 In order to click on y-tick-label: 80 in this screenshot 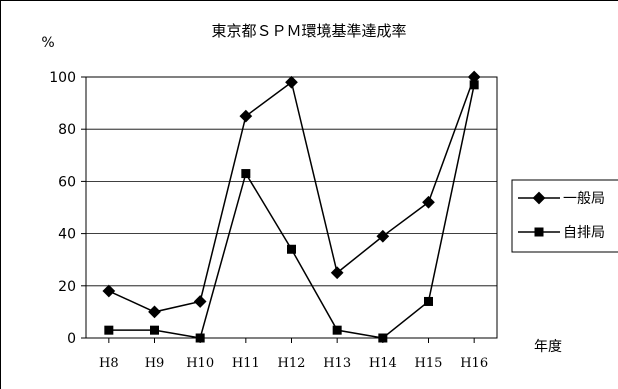, I will do `click(67, 130)`.